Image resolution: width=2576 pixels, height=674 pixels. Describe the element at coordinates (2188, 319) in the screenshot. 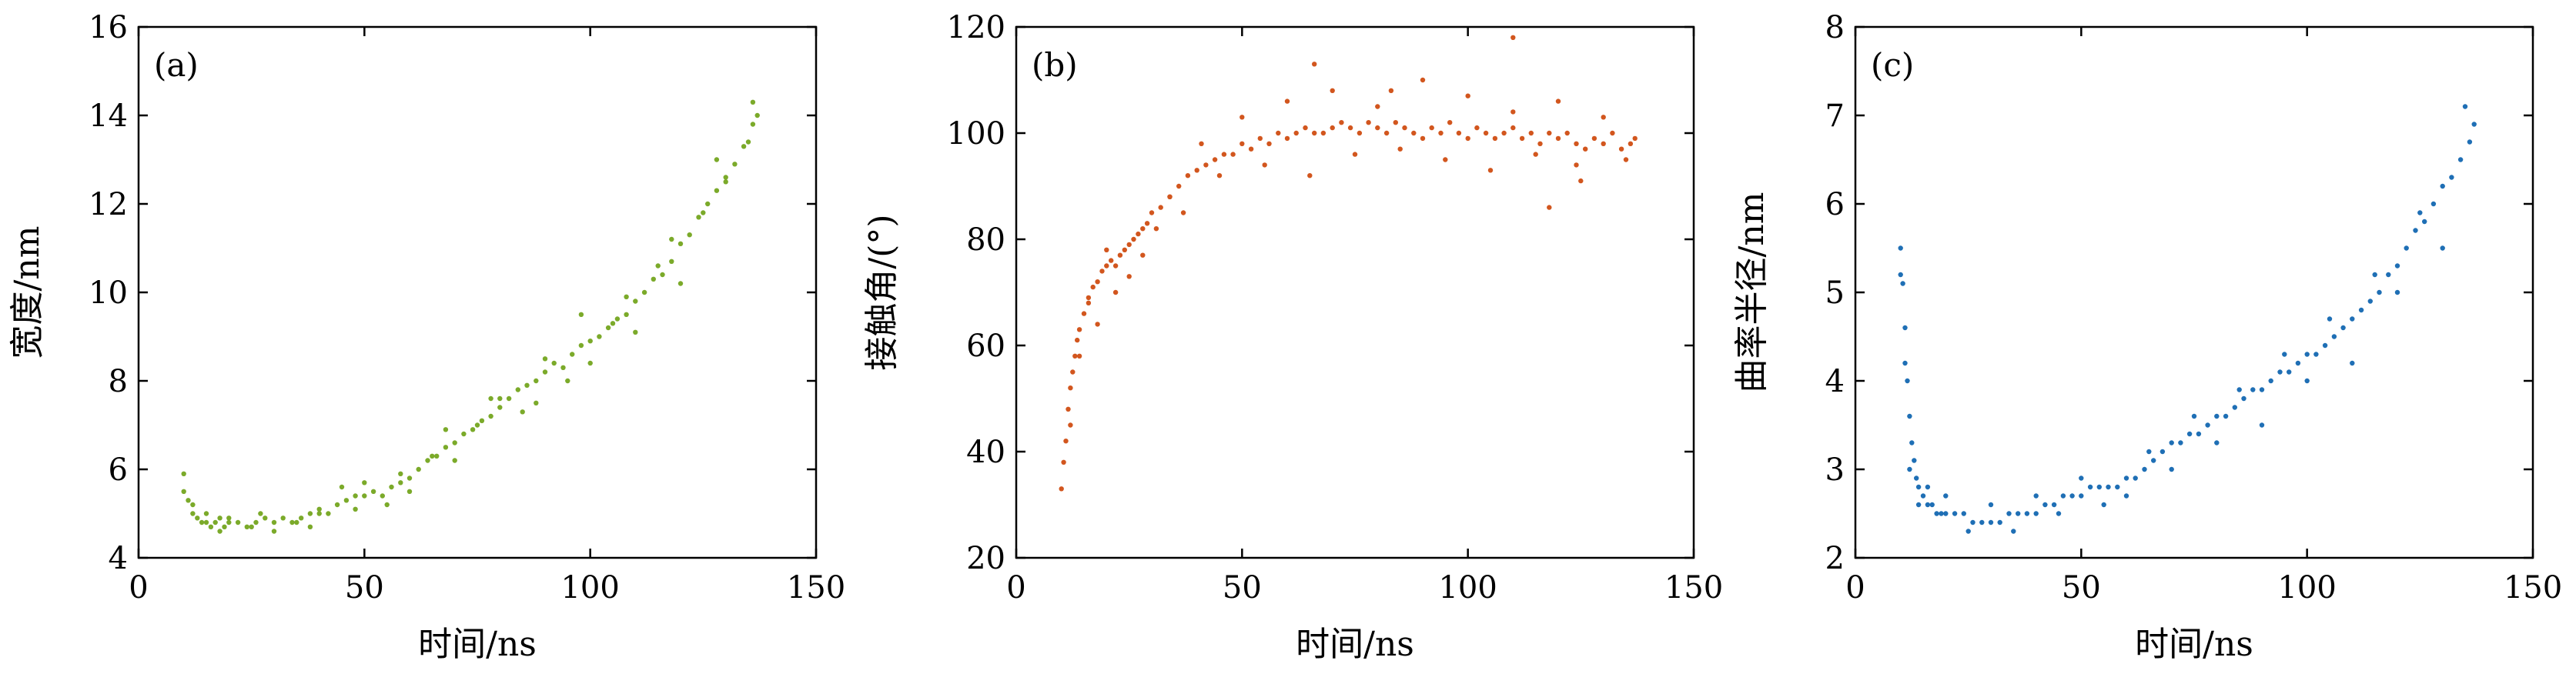

I see `points-c` at that location.